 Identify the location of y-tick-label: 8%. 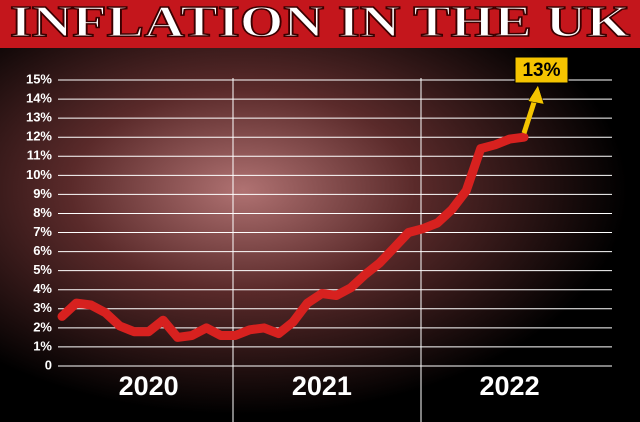
(42, 212).